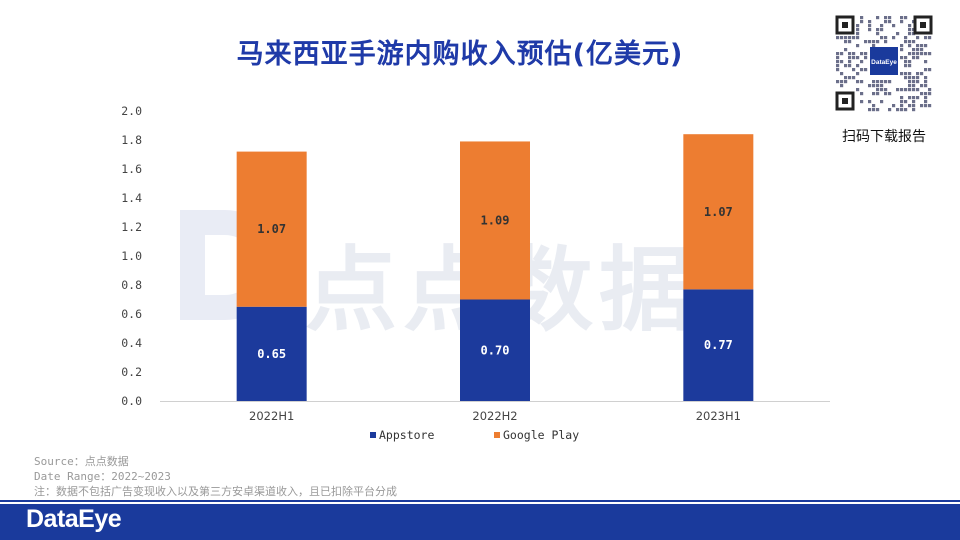  What do you see at coordinates (131, 372) in the screenshot?
I see `y-tick-label: 0.2` at bounding box center [131, 372].